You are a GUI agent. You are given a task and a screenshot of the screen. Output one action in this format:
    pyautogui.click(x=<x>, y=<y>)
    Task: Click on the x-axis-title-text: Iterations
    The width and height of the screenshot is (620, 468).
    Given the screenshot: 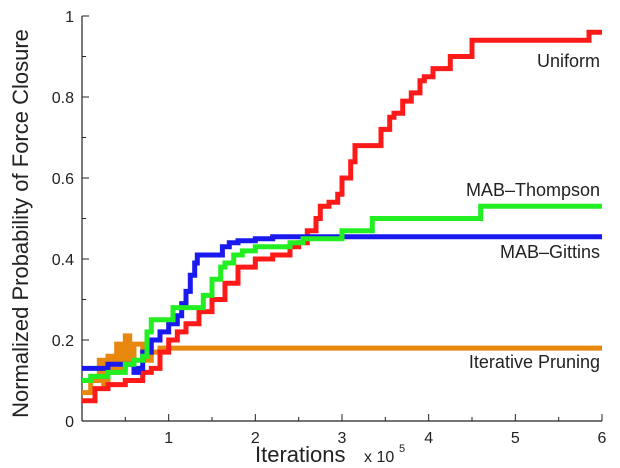 What is the action you would take?
    pyautogui.click(x=300, y=454)
    